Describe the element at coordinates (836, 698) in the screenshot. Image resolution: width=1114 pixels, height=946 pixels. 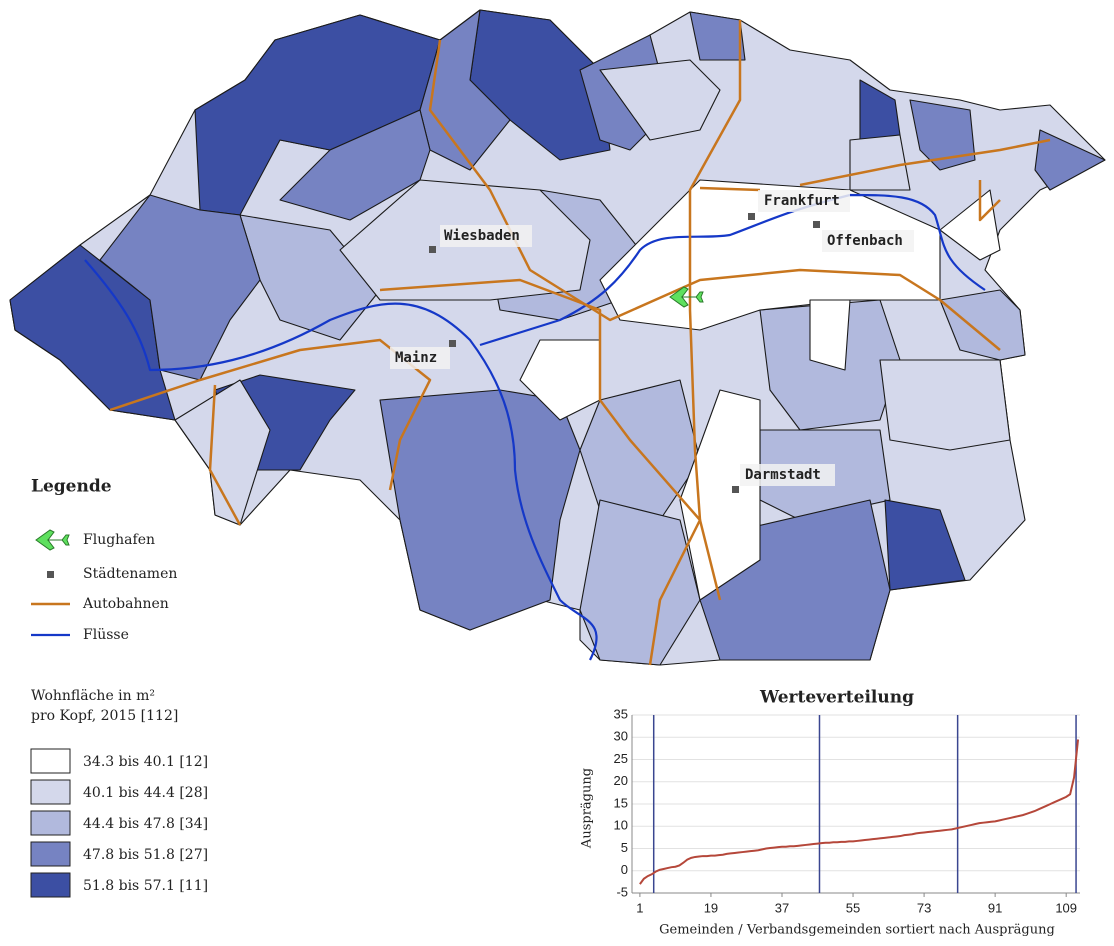
I see `chart-title: Werteverteilung` at that location.